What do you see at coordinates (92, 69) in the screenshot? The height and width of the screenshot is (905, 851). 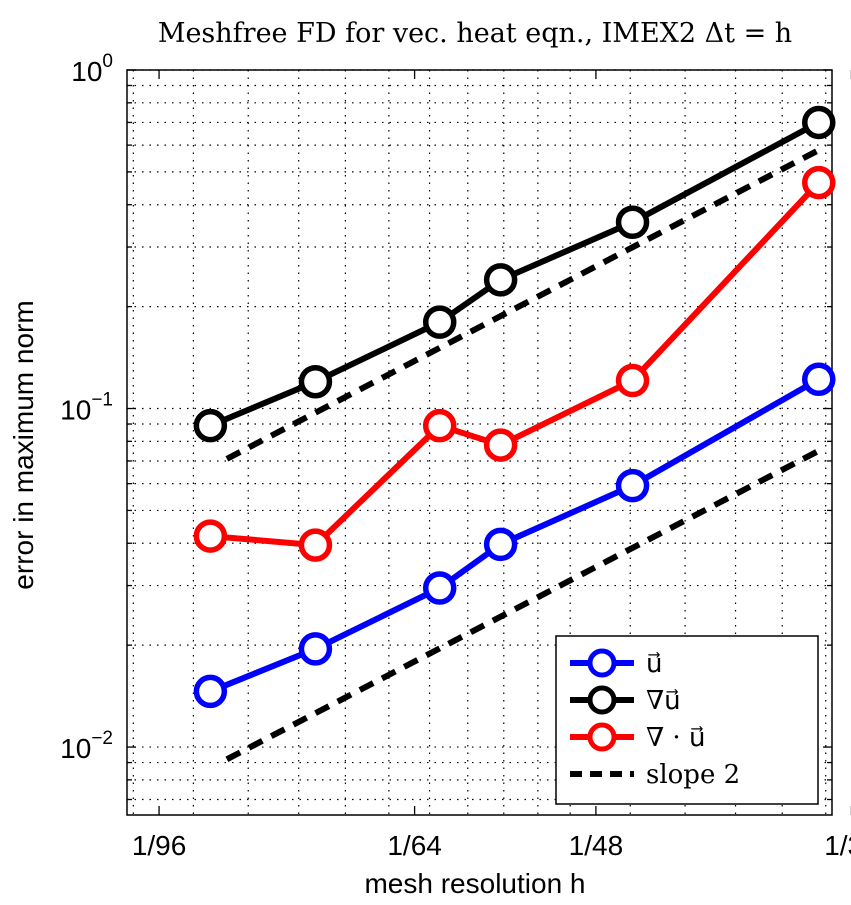 I see `y-tick-label: 10⁰` at bounding box center [92, 69].